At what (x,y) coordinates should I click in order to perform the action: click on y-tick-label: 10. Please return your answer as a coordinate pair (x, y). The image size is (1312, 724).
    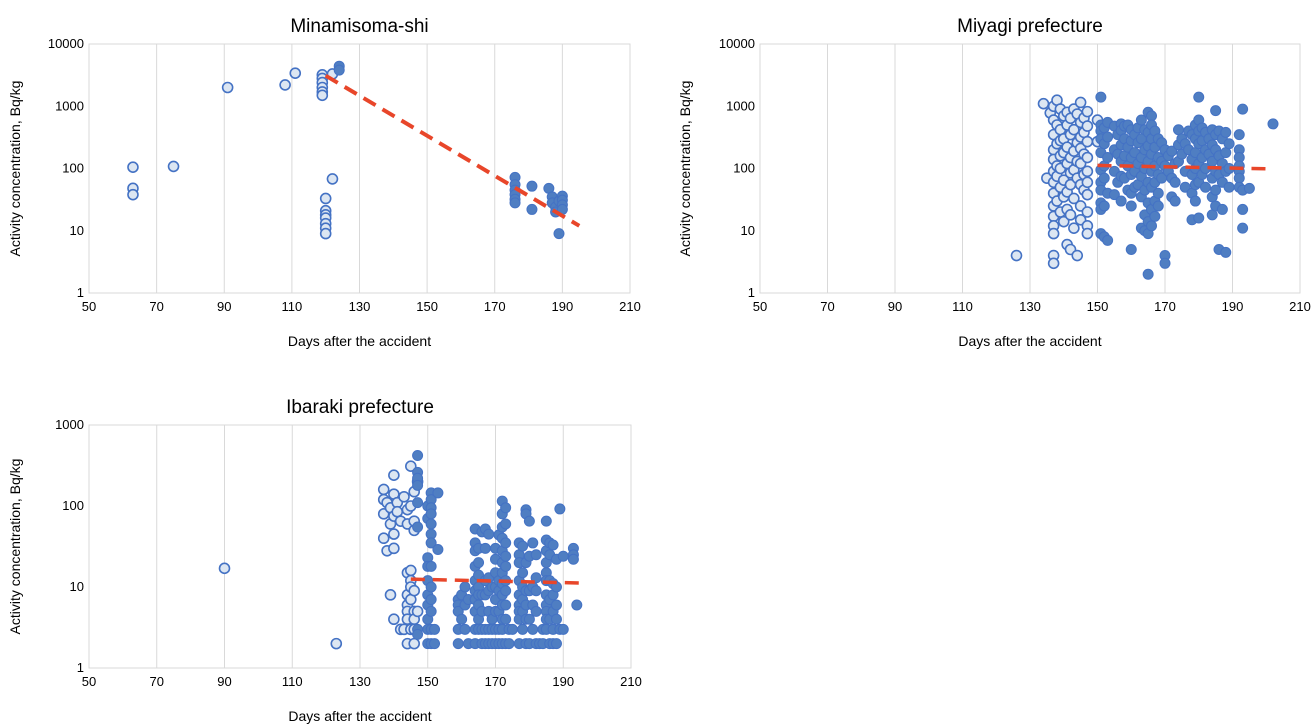
    Looking at the image, I should click on (77, 230).